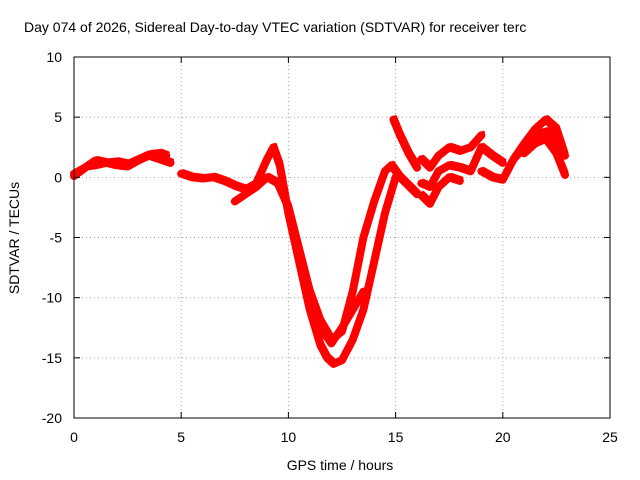 The image size is (640, 480). Describe the element at coordinates (442, 187) in the screenshot. I see `series-sat-i-spread` at that location.